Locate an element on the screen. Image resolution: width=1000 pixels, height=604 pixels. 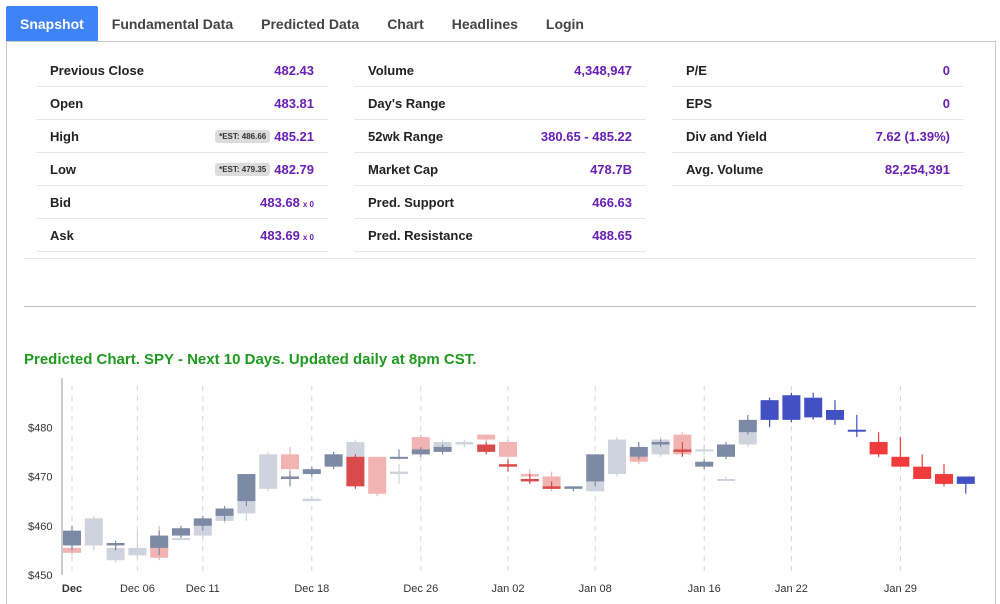
tab-headlines: Headlines is located at coordinates (484, 24).